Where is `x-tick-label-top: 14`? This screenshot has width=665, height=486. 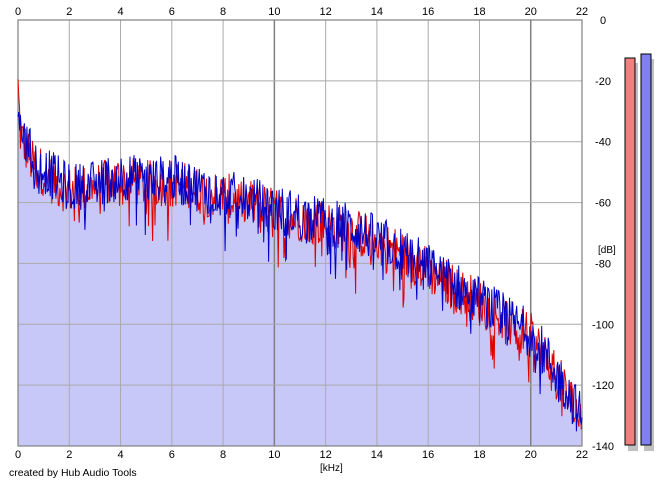 x-tick-label-top: 14 is located at coordinates (377, 12).